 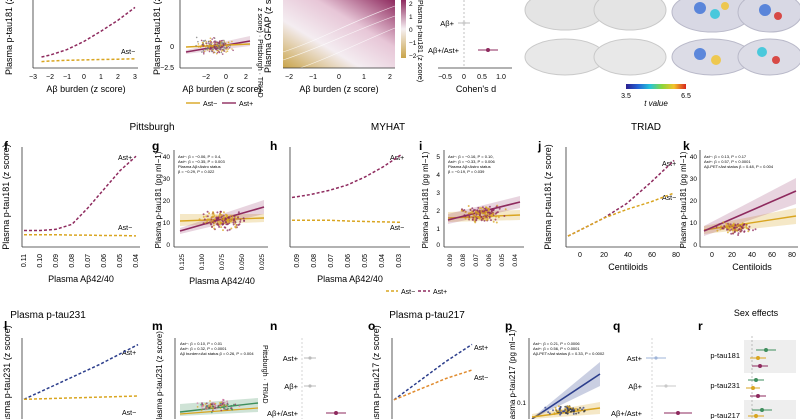 What do you see at coordinates (580, 255) in the screenshot?
I see `panel-j-xtick: 0` at bounding box center [580, 255].